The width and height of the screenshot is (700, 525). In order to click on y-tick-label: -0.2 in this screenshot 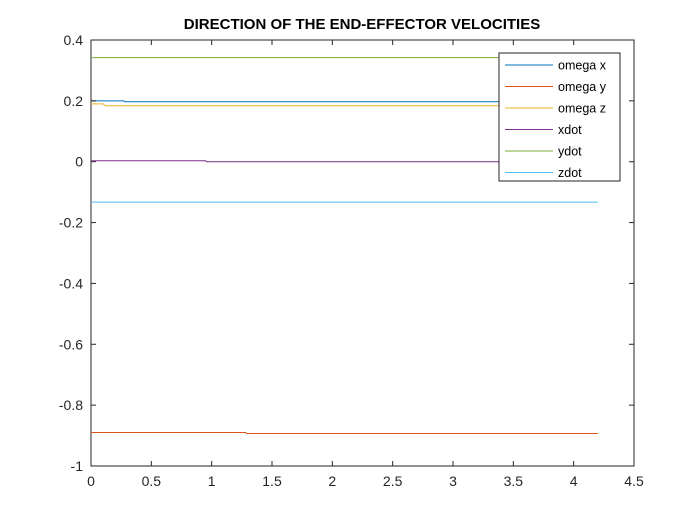, I will do `click(71, 223)`.